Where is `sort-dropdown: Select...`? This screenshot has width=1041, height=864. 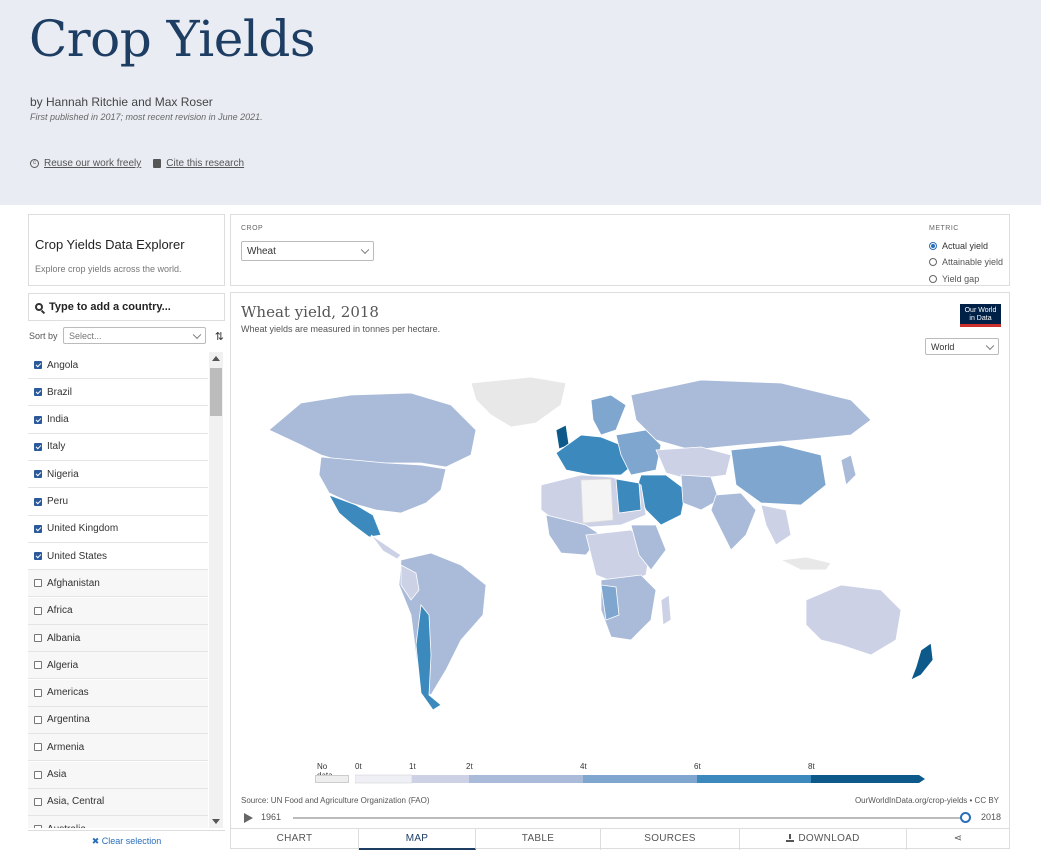
sort-dropdown: Select... is located at coordinates (134, 335).